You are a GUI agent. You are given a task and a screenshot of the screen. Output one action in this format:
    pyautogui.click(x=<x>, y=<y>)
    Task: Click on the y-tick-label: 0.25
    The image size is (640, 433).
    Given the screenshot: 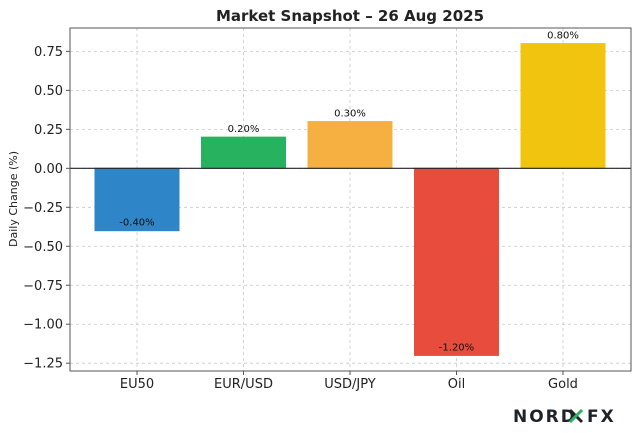 What is the action you would take?
    pyautogui.click(x=48, y=130)
    